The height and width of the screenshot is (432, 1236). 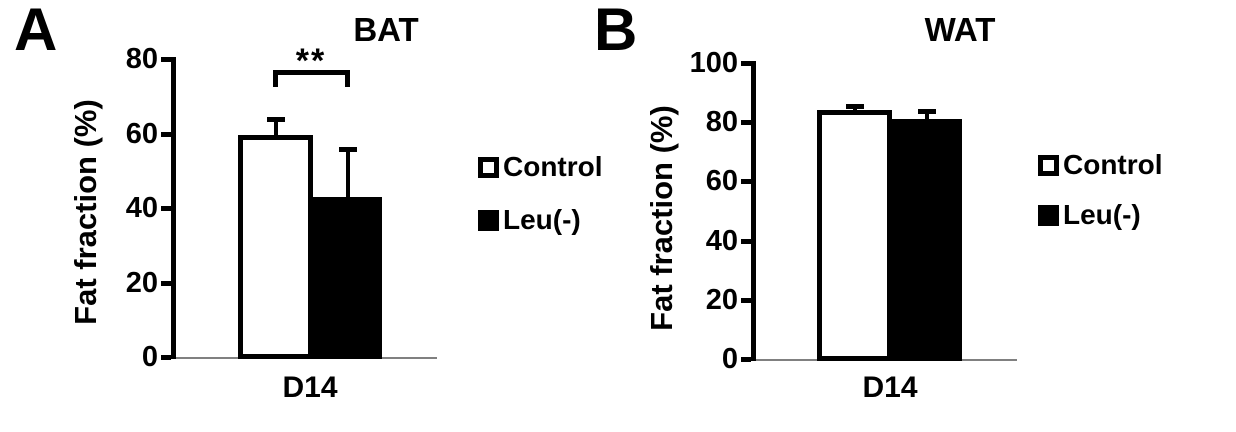 I want to click on legend-item-leu-a: Leu(-), so click(x=529, y=220).